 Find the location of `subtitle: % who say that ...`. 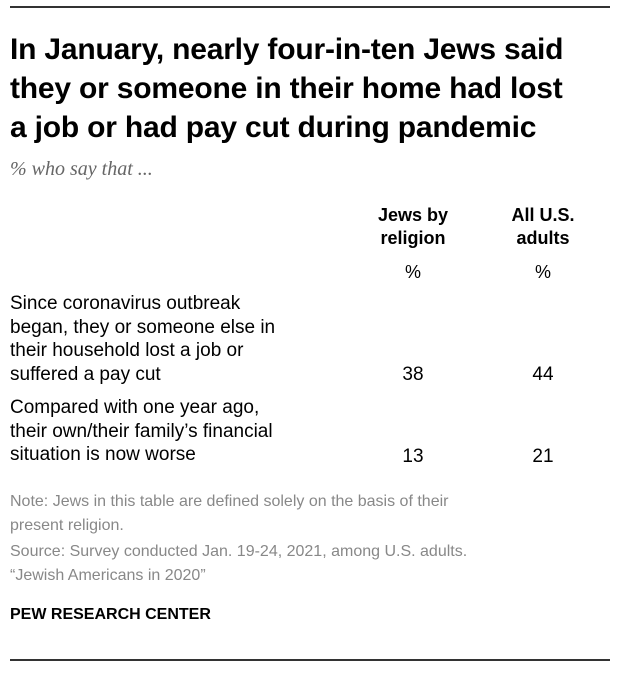

subtitle: % who say that ... is located at coordinates (81, 169).